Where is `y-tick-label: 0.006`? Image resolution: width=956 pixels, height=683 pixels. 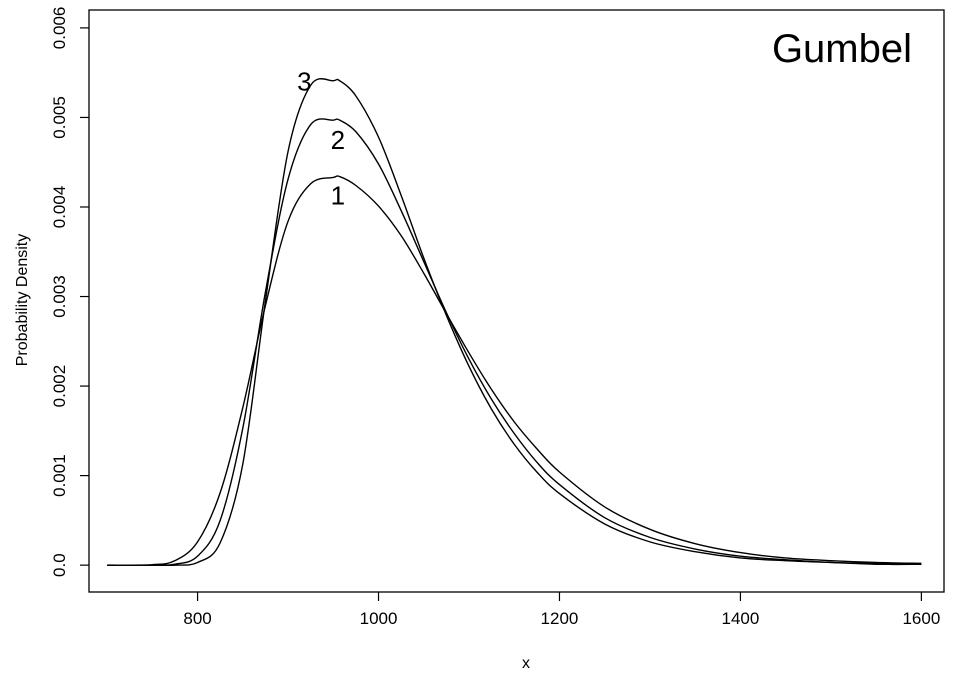
y-tick-label: 0.006 is located at coordinates (59, 28).